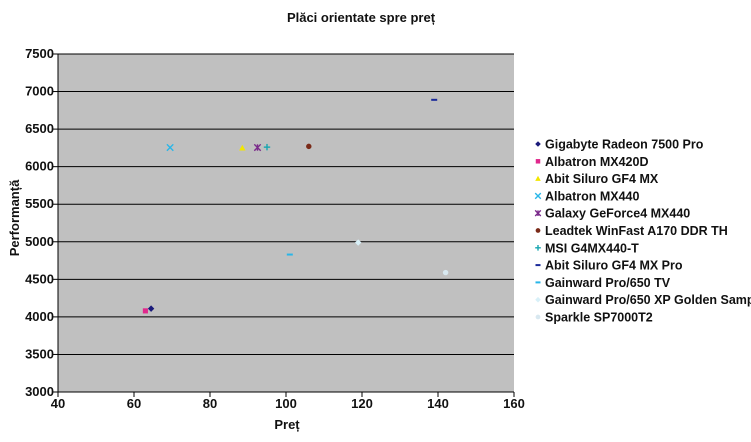 Image resolution: width=751 pixels, height=442 pixels. Describe the element at coordinates (592, 196) in the screenshot. I see `legend-label: Albatron MX440` at that location.